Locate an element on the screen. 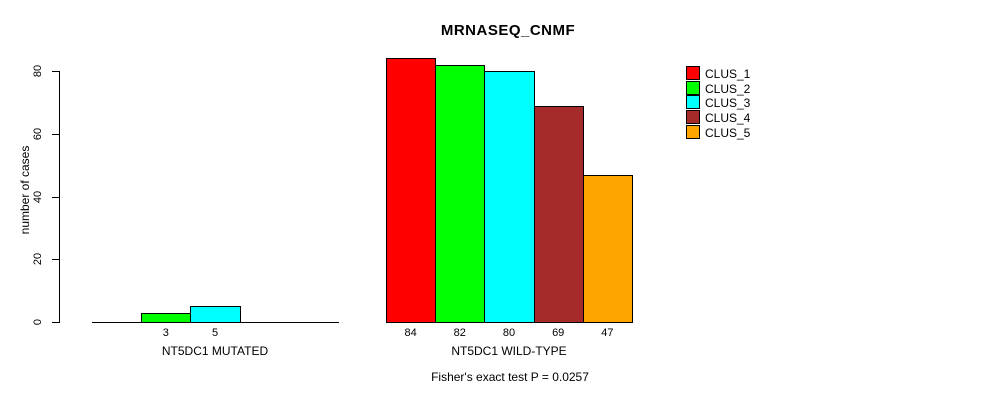 This screenshot has width=990, height=400. bar-value-label: 5 is located at coordinates (215, 333).